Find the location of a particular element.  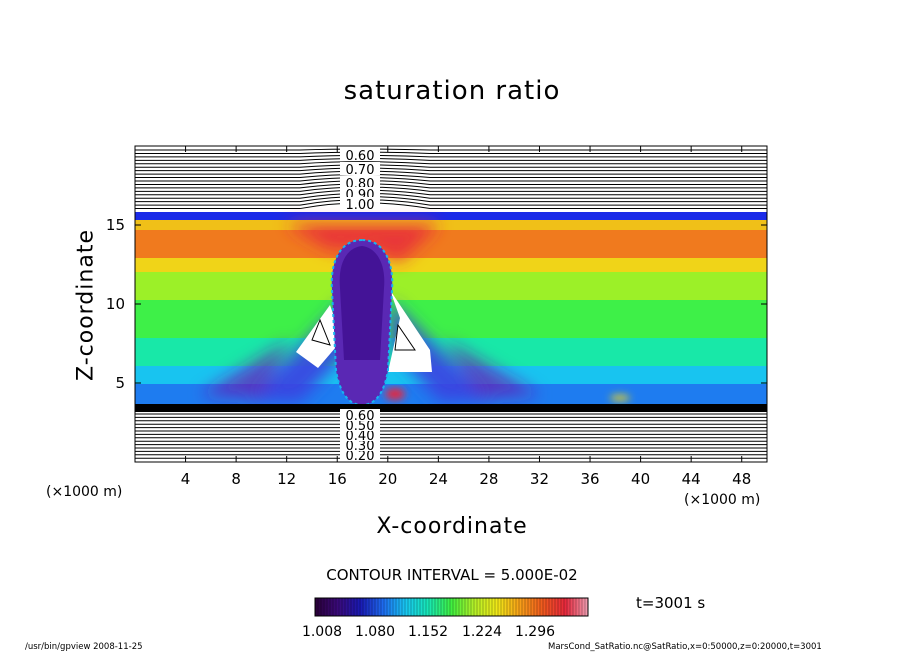

colorbar-tick-label-2: 1.152 is located at coordinates (428, 632).